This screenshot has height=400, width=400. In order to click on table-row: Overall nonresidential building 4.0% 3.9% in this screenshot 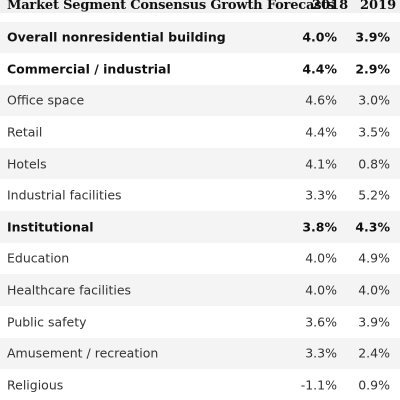, I will do `click(200, 37)`.